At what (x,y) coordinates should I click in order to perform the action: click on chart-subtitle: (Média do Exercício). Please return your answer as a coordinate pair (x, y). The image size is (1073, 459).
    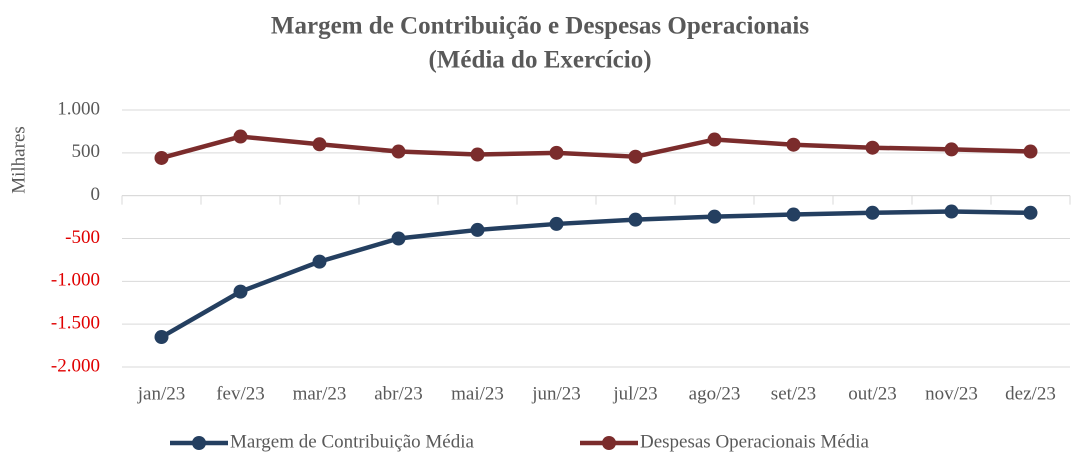
    Looking at the image, I should click on (539, 60).